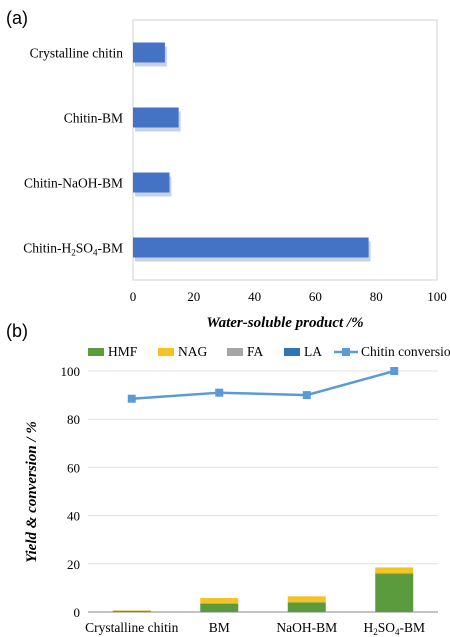 The width and height of the screenshot is (450, 637). I want to click on y-tick-label: 100, so click(71, 371).